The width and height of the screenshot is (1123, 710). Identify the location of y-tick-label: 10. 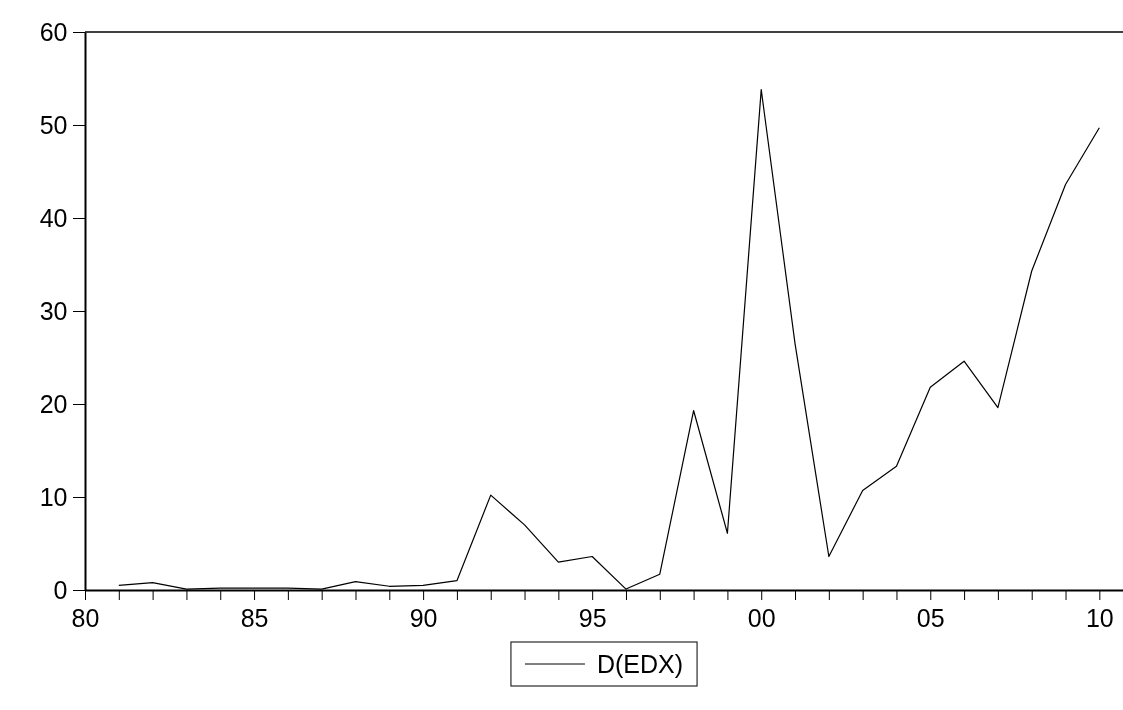
(53, 496).